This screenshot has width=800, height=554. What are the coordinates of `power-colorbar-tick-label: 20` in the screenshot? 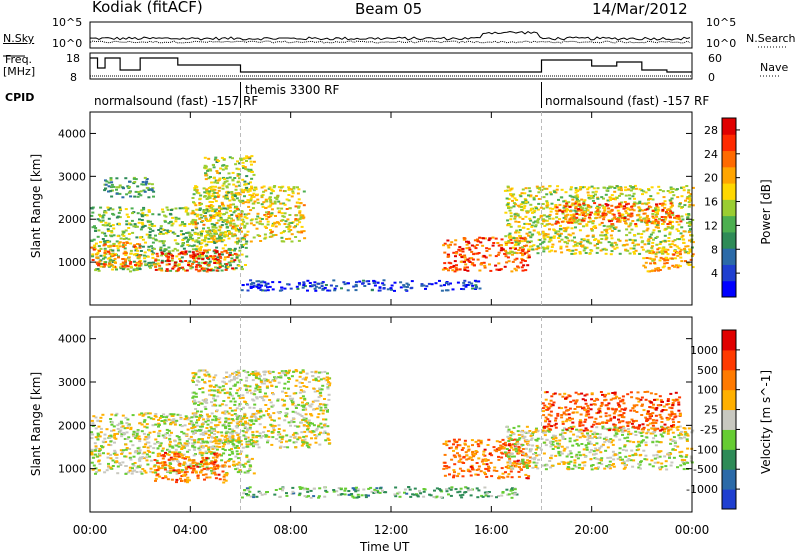 It's located at (711, 178).